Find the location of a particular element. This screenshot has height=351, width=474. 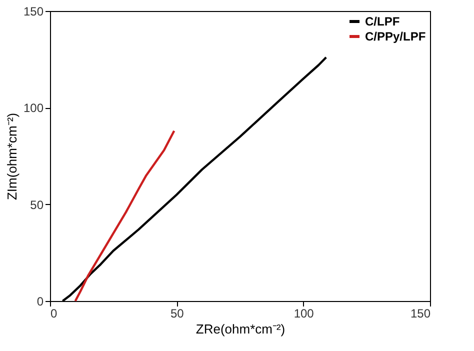

y-axis-title: ZIm(ohm*cm⁻²) is located at coordinates (12, 156).